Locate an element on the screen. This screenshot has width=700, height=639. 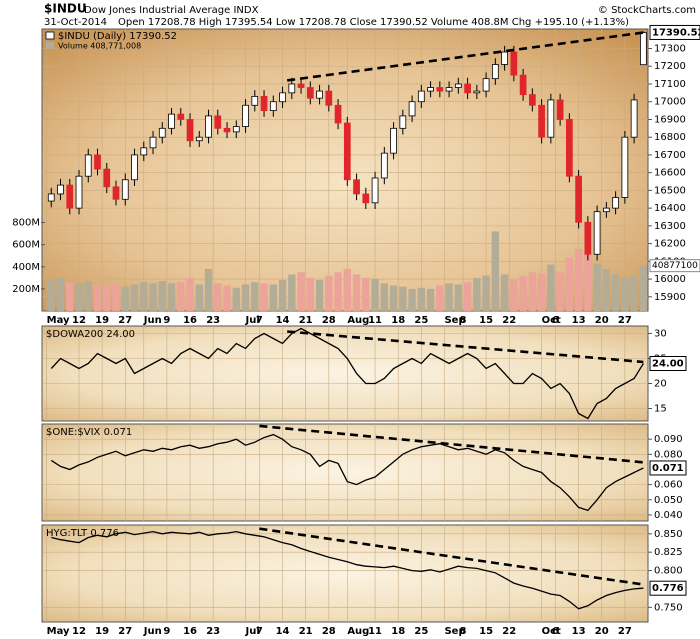
y-tick-label: 17200 is located at coordinates (670, 66).